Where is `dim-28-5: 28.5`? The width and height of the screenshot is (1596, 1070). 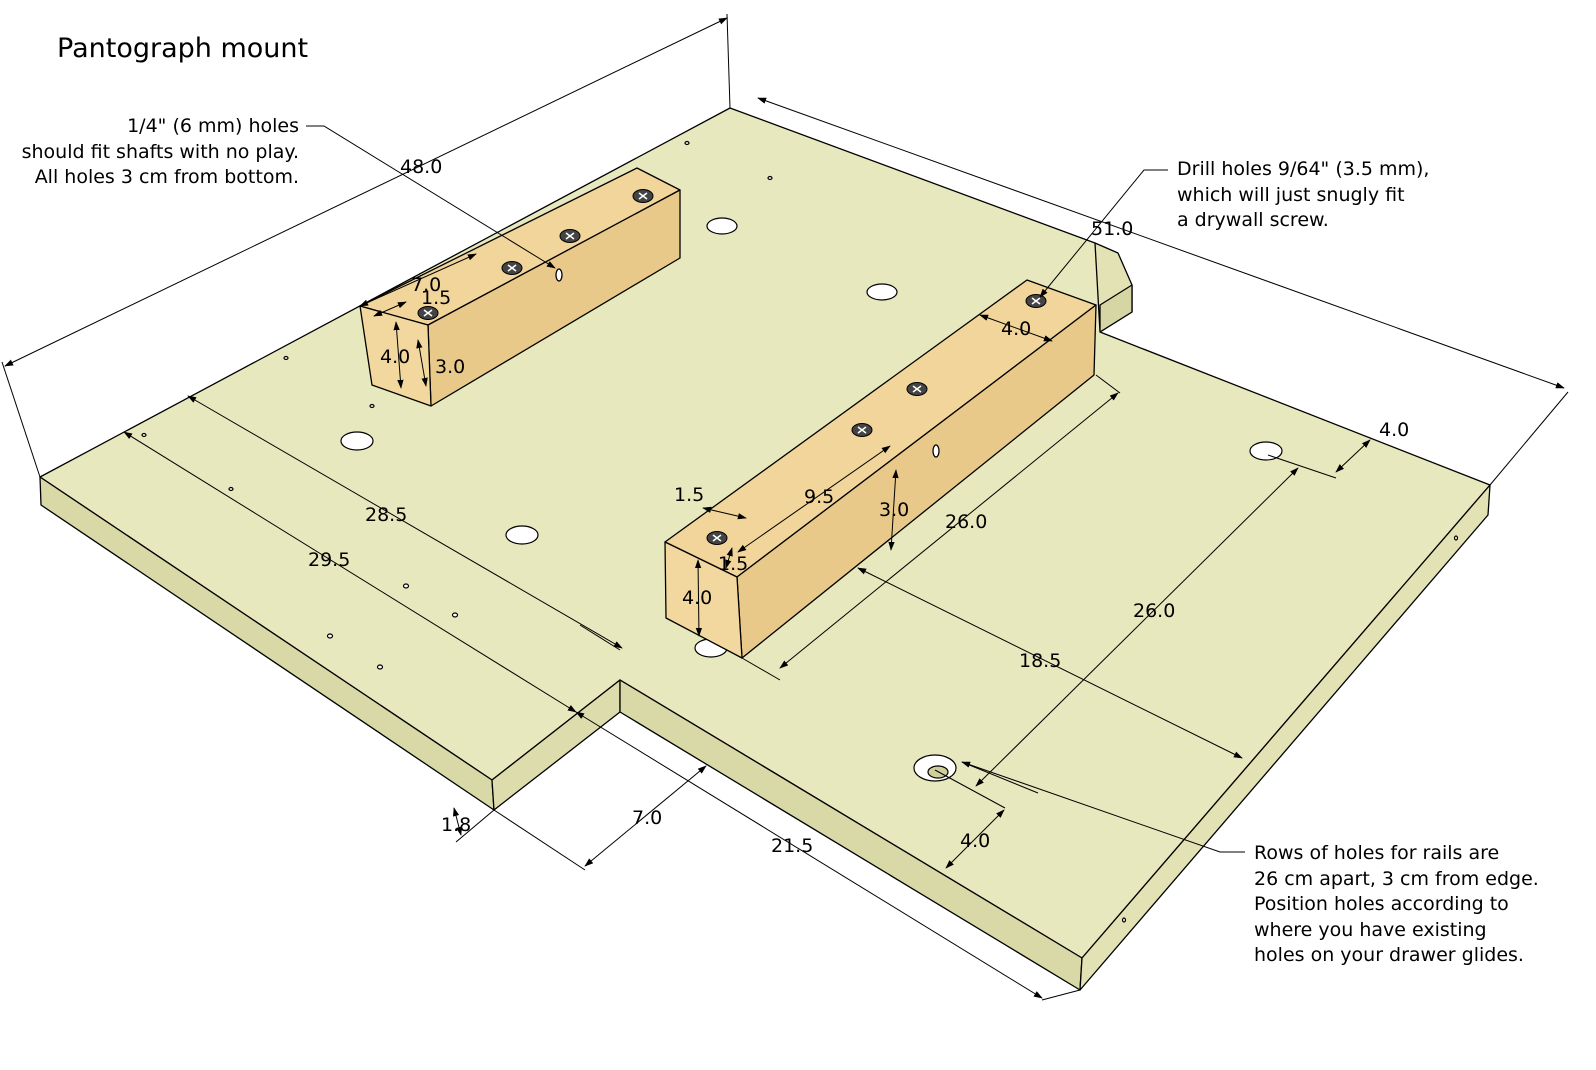
dim-28-5: 28.5 is located at coordinates (386, 515).